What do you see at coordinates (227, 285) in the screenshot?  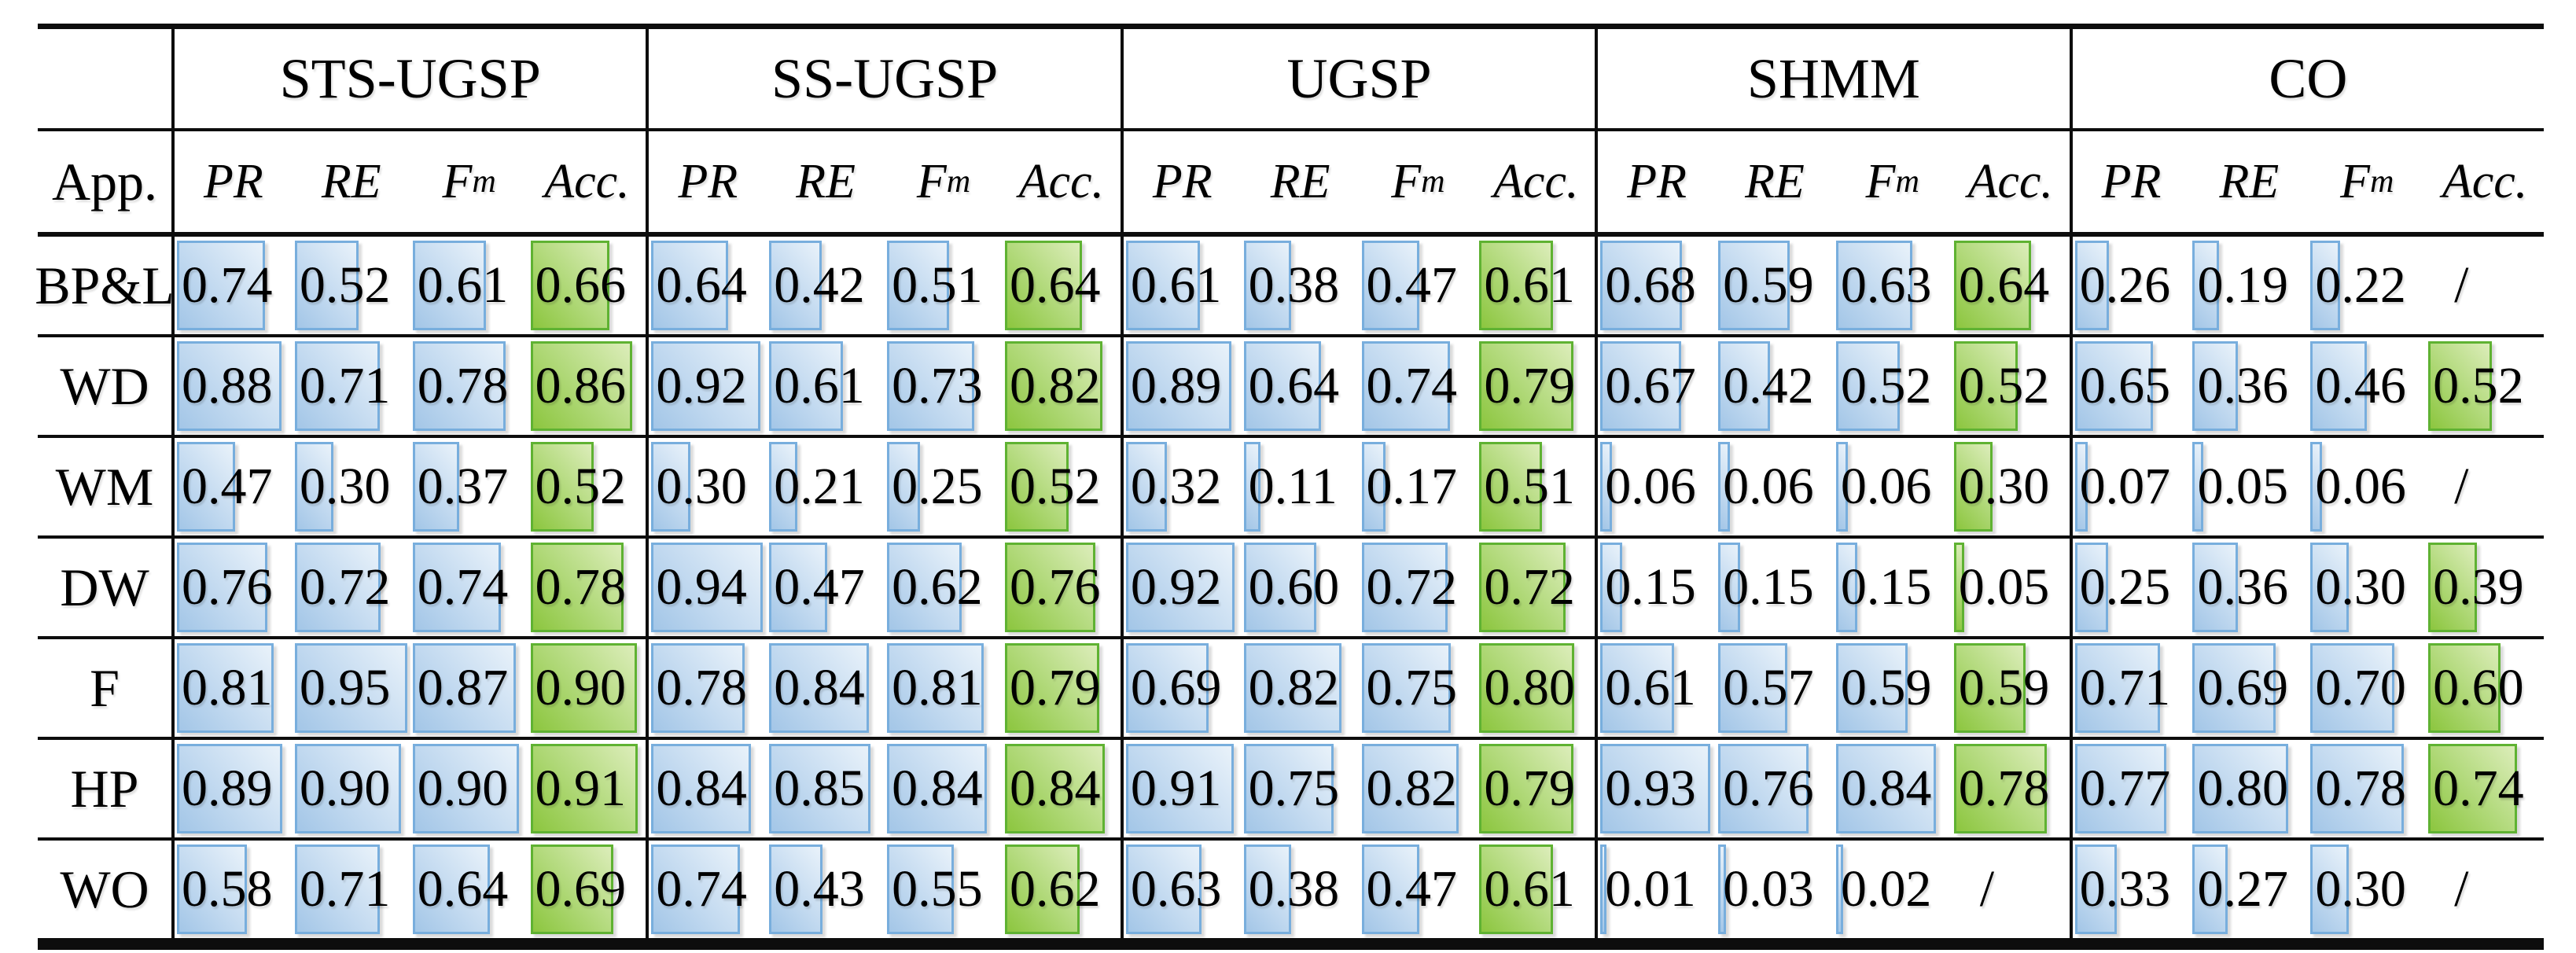 I see `metric-value: 0.74` at bounding box center [227, 285].